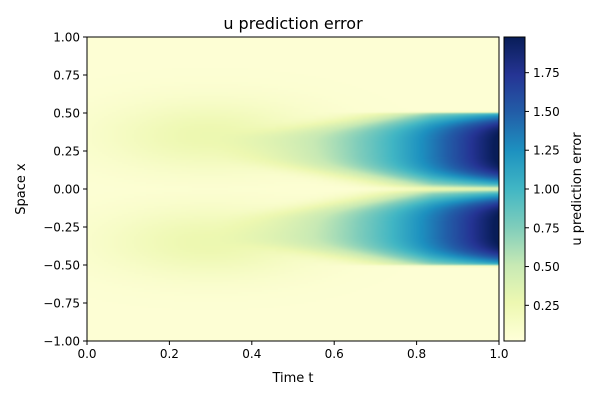 Image resolution: width=600 pixels, height=400 pixels. Describe the element at coordinates (61, 266) in the screenshot. I see `y-tick-label: −0.50` at that location.